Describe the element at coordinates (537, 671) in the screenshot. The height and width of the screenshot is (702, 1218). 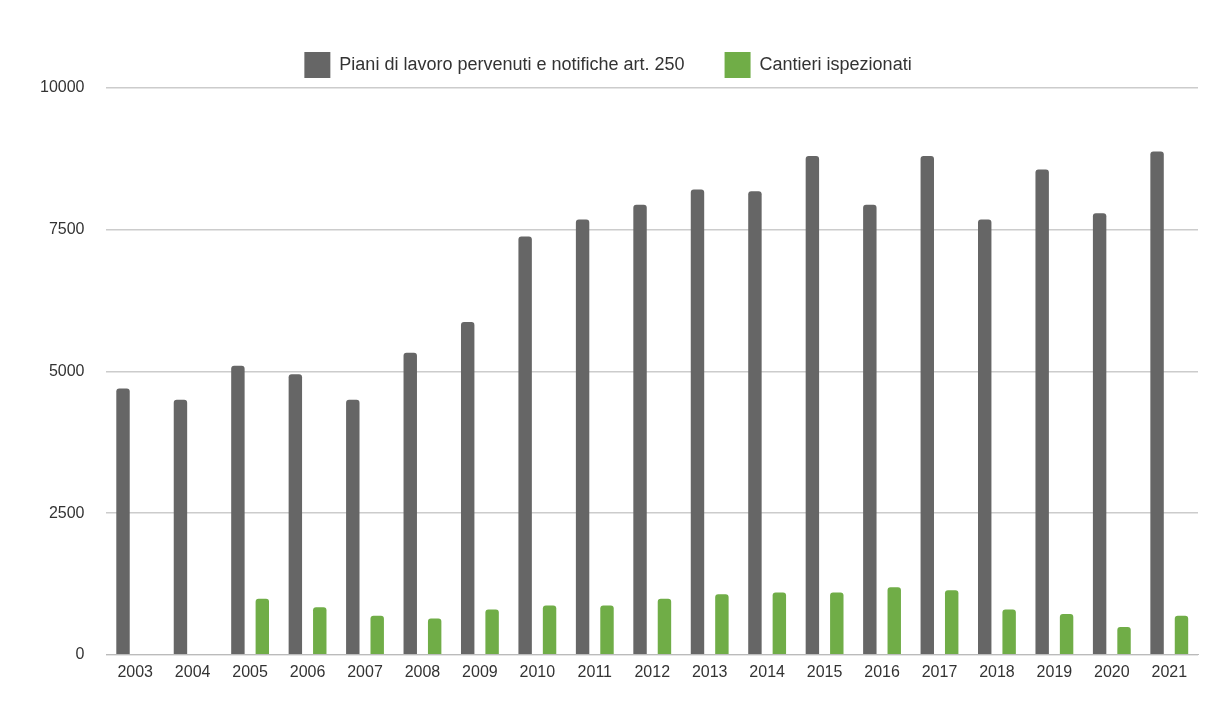
I see `x-tick-label: 2010` at that location.